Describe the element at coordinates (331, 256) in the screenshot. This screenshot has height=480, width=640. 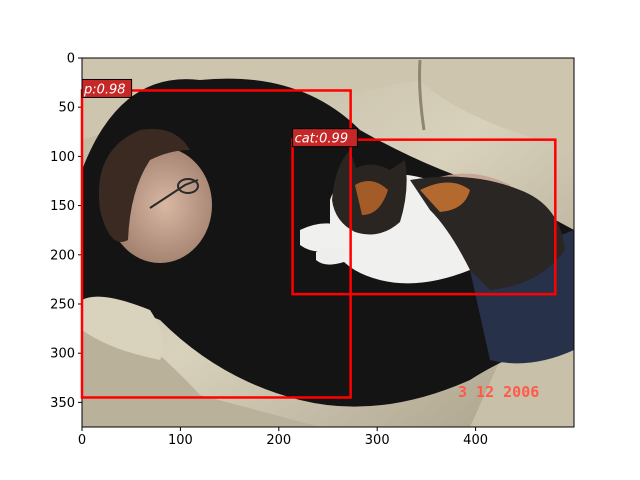
I see `cat-paw-lower` at that location.